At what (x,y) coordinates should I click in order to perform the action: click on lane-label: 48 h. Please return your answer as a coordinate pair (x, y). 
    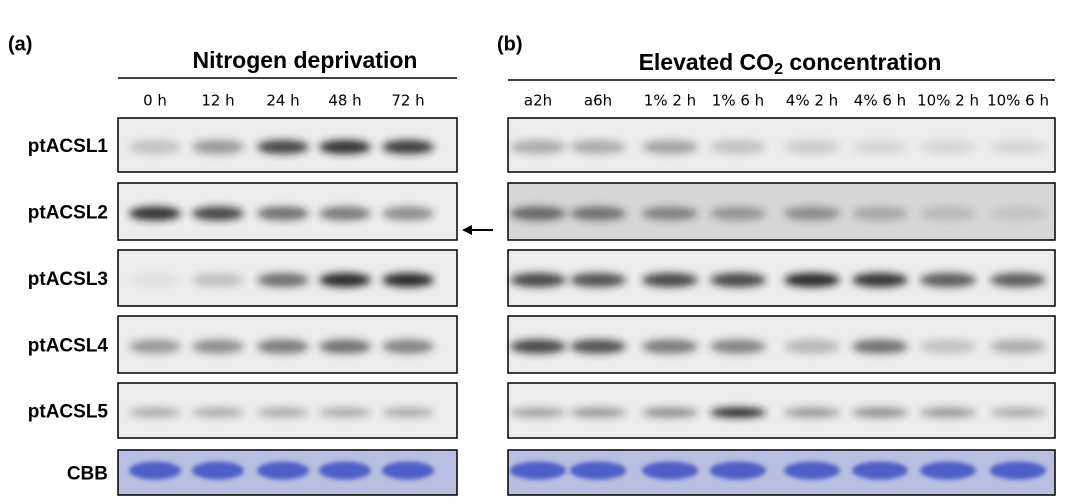
    Looking at the image, I should click on (344, 101).